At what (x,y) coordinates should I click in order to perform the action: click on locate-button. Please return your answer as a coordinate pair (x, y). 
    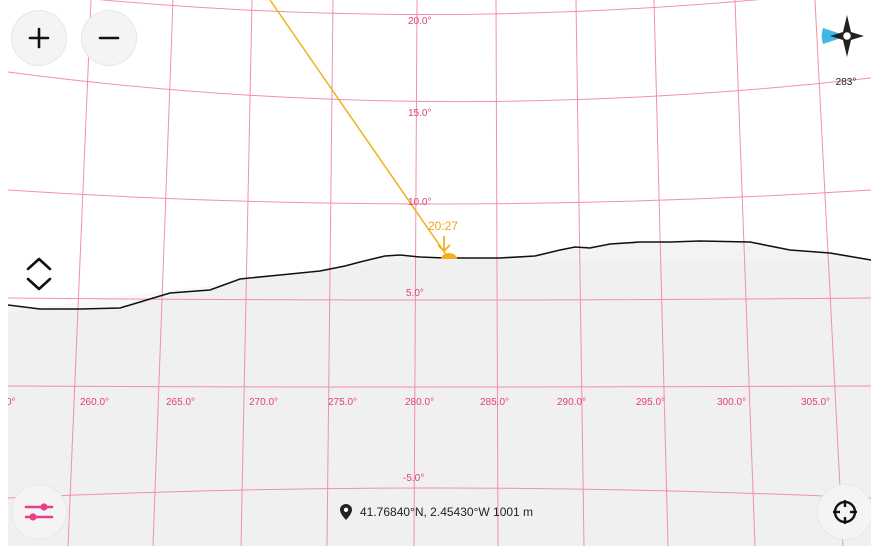
    Looking at the image, I should click on (844, 512).